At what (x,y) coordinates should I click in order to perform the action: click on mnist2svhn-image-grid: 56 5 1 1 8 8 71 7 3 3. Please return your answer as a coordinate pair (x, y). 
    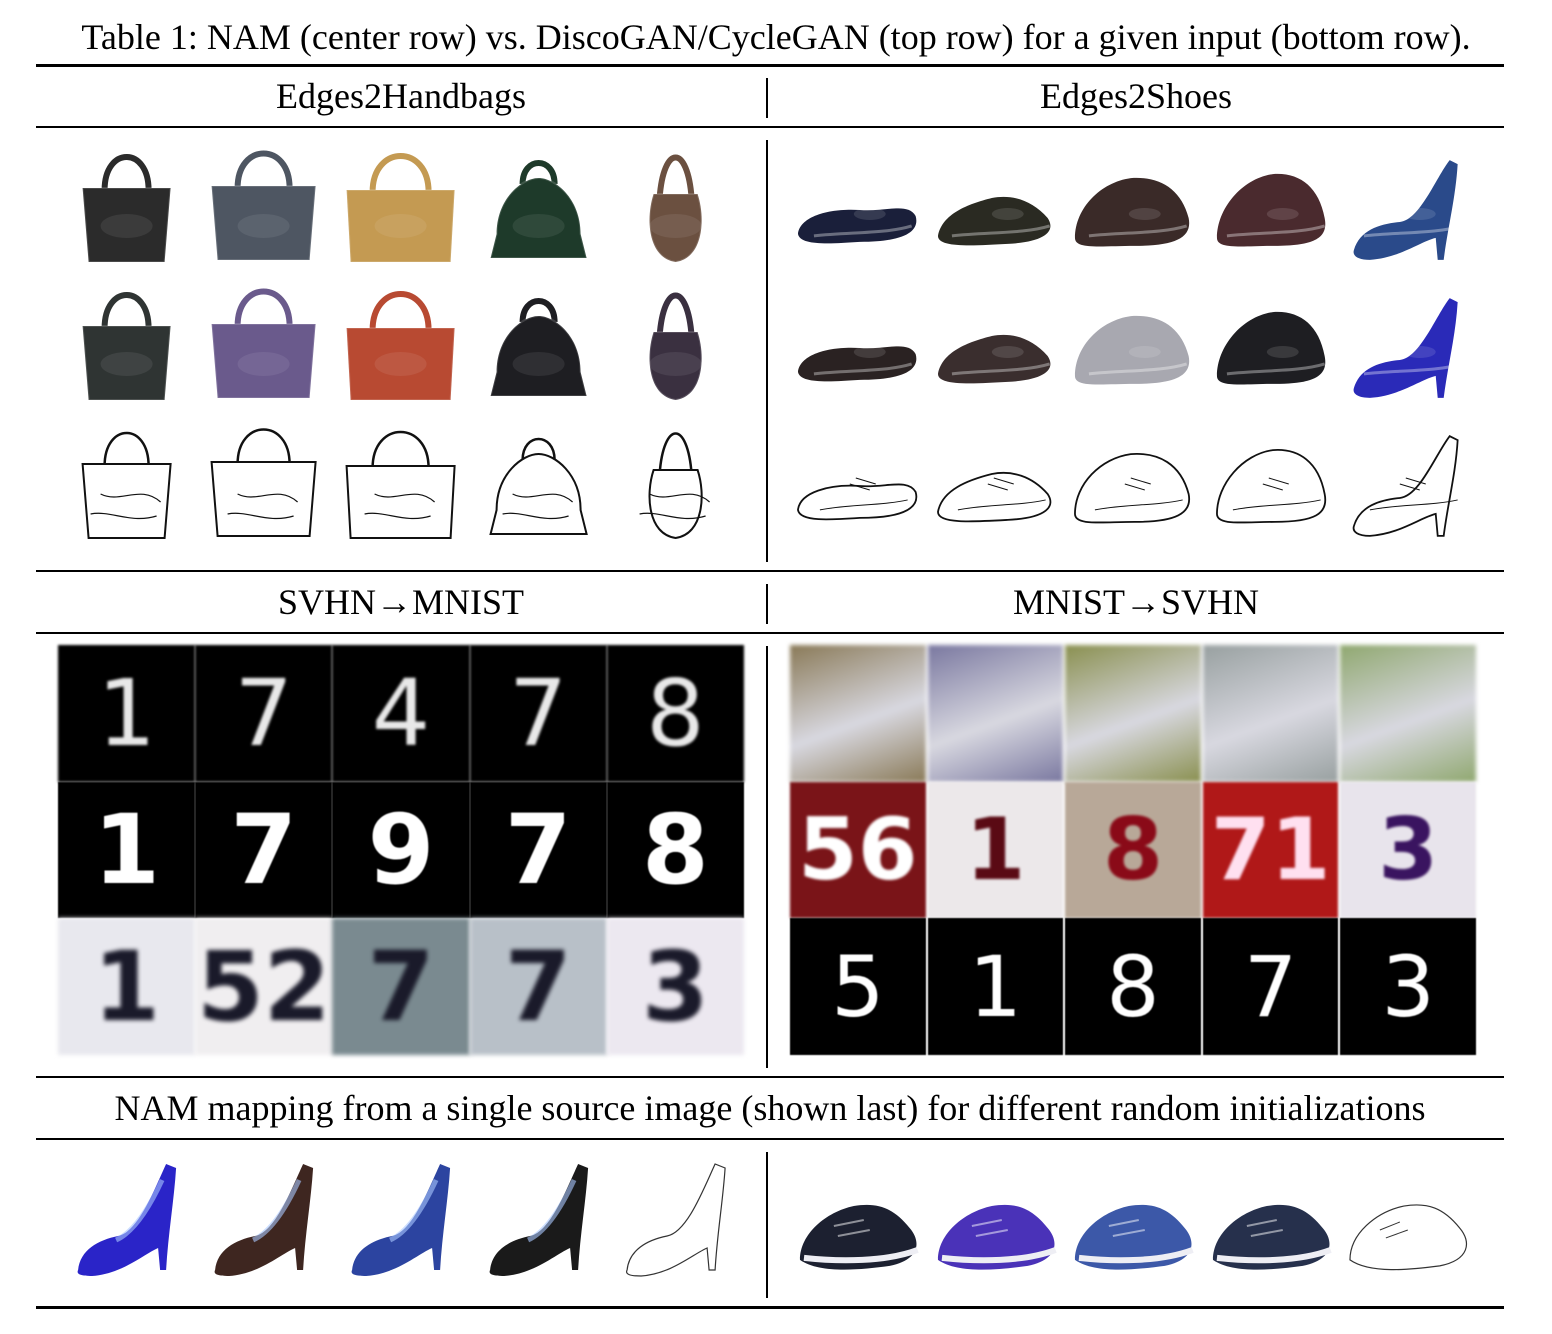
    Looking at the image, I should click on (1134, 850).